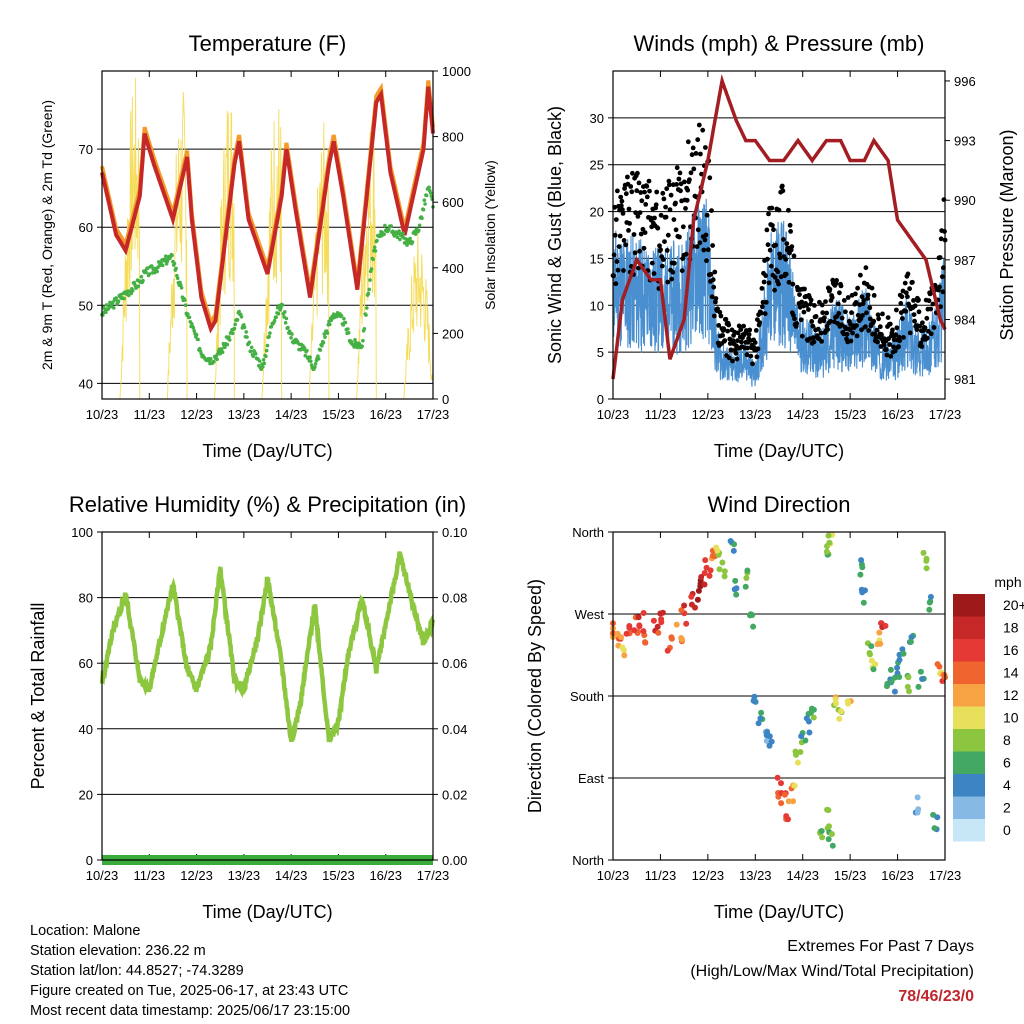 The image size is (1024, 1024). What do you see at coordinates (454, 729) in the screenshot?
I see `y-right-tick-label: 0.04` at bounding box center [454, 729].